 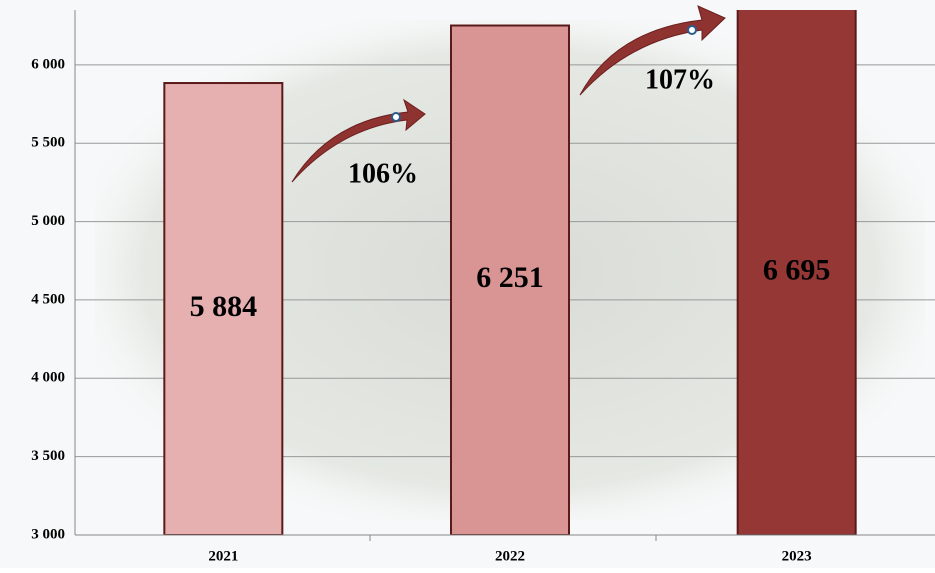 What do you see at coordinates (510, 556) in the screenshot?
I see `x-tick-label: 2022` at bounding box center [510, 556].